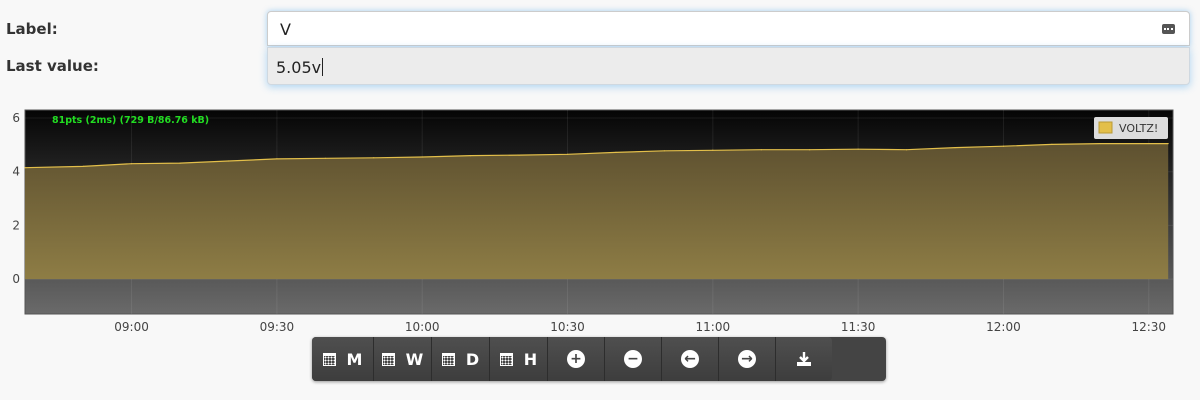 The image size is (1200, 400). Describe the element at coordinates (1148, 327) in the screenshot. I see `x-tick-label: 12:30` at that location.